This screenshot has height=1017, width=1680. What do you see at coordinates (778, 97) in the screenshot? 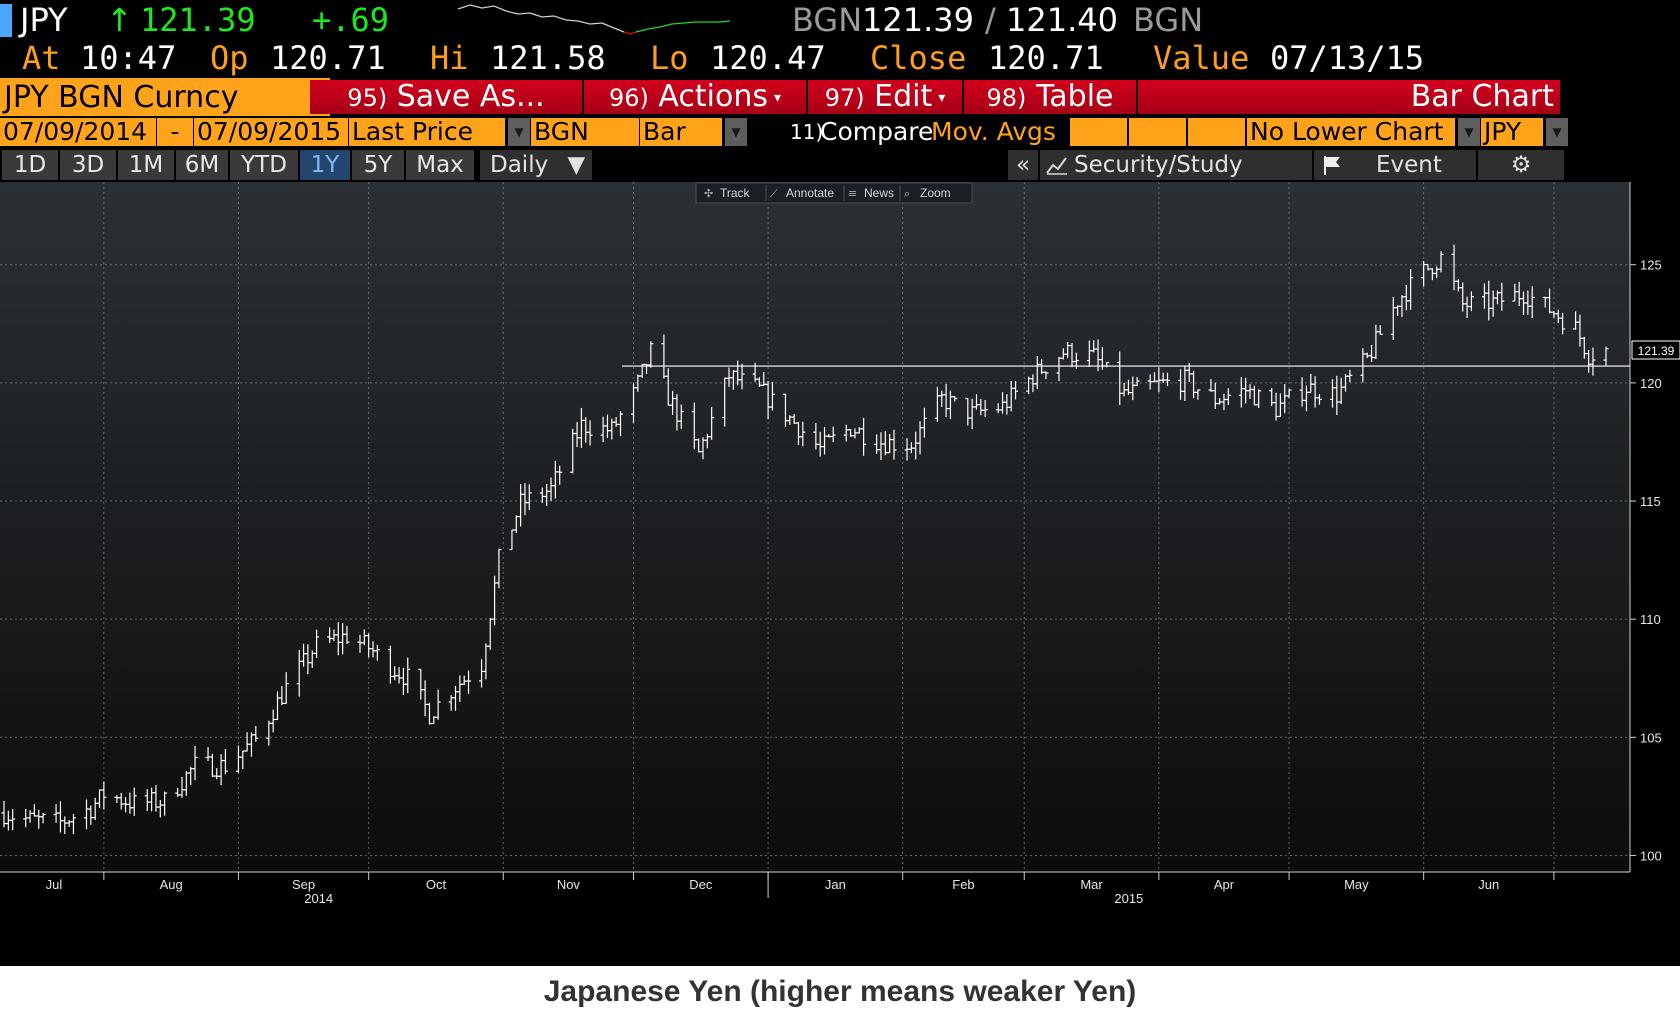
I see `actions-dropdown-icon: ▾` at bounding box center [778, 97].